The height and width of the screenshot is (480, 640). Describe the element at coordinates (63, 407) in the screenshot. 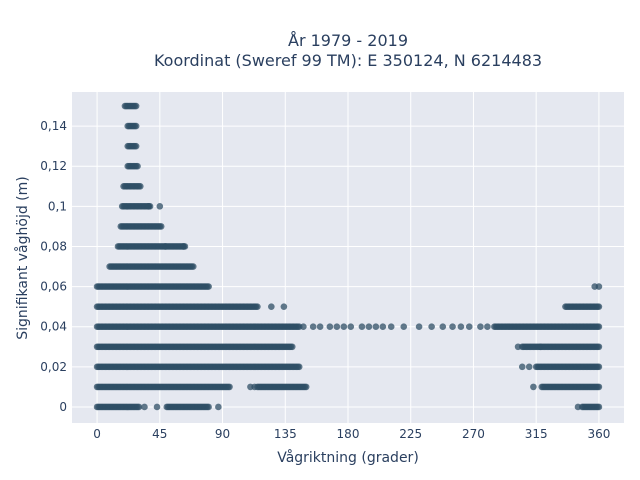

I see `y-tick-label: 0` at that location.